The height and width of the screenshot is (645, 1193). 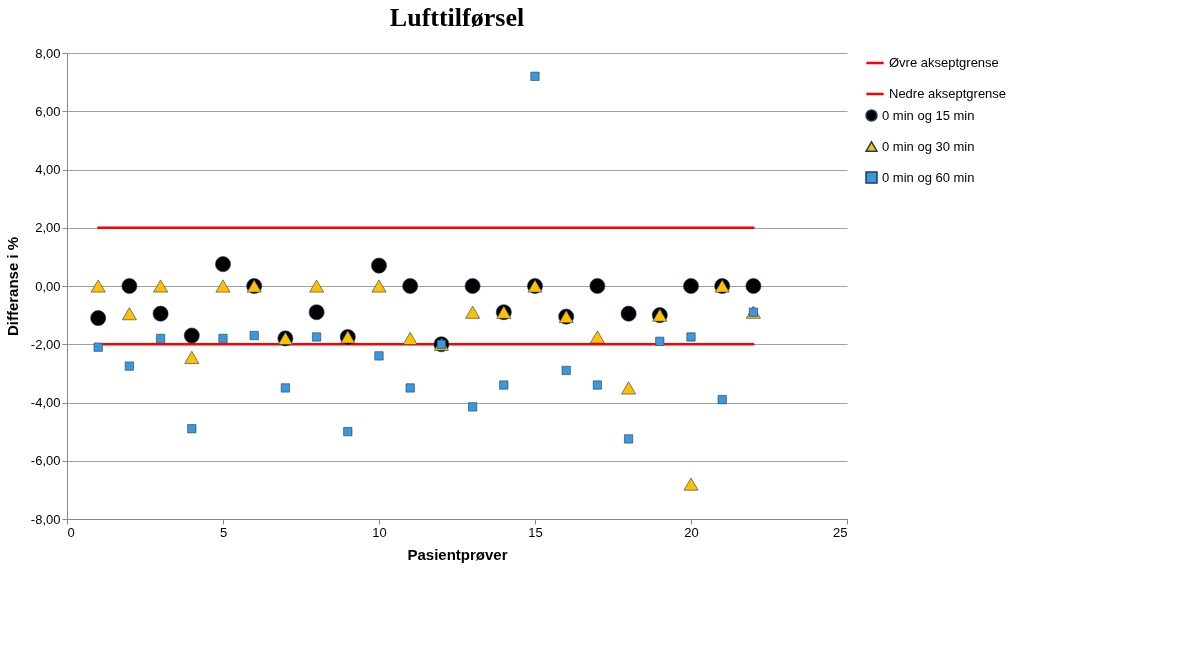 I want to click on y-tick-label: 6,00, so click(x=48, y=111).